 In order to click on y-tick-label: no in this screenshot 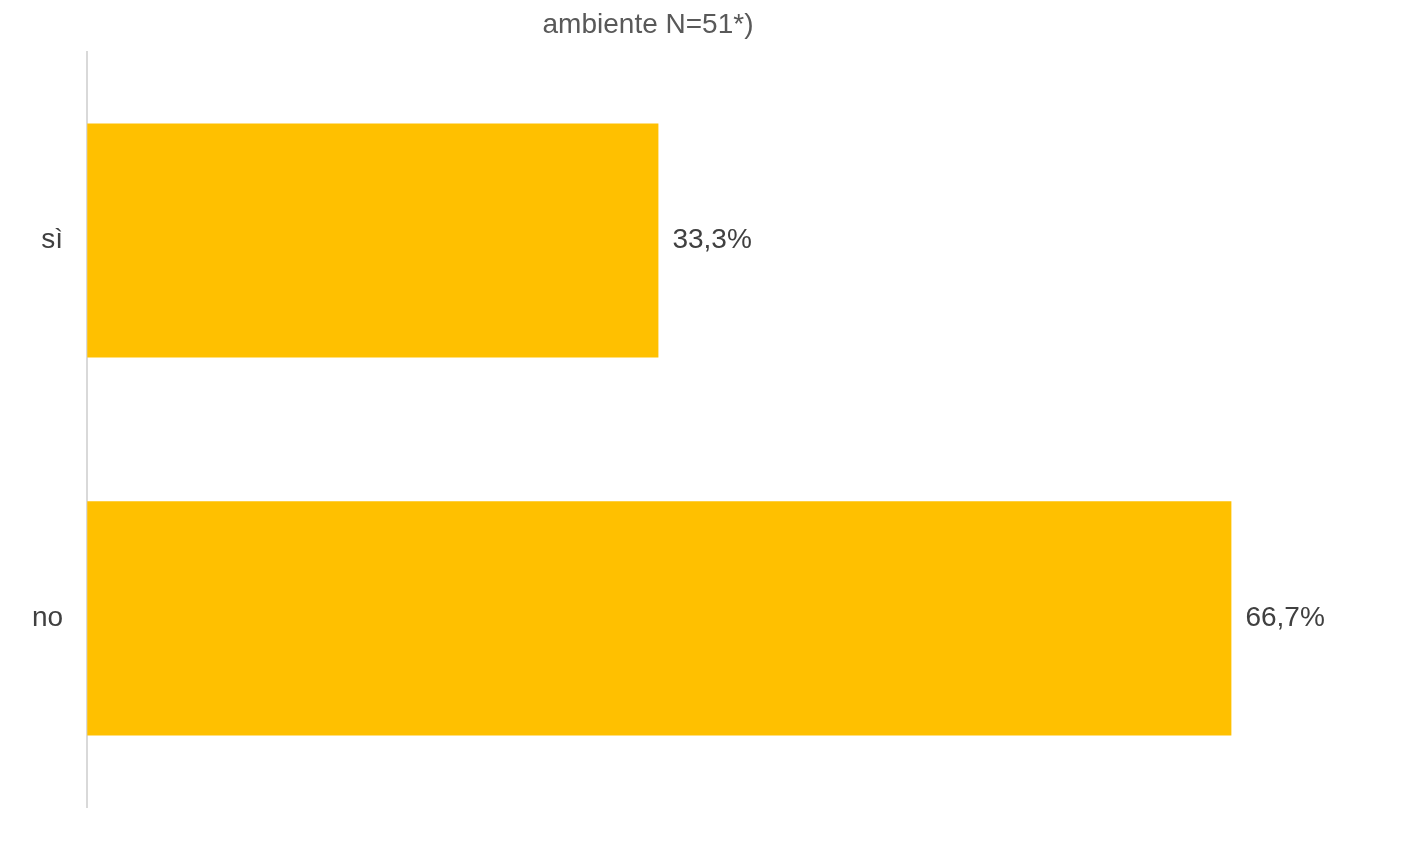, I will do `click(47, 617)`.